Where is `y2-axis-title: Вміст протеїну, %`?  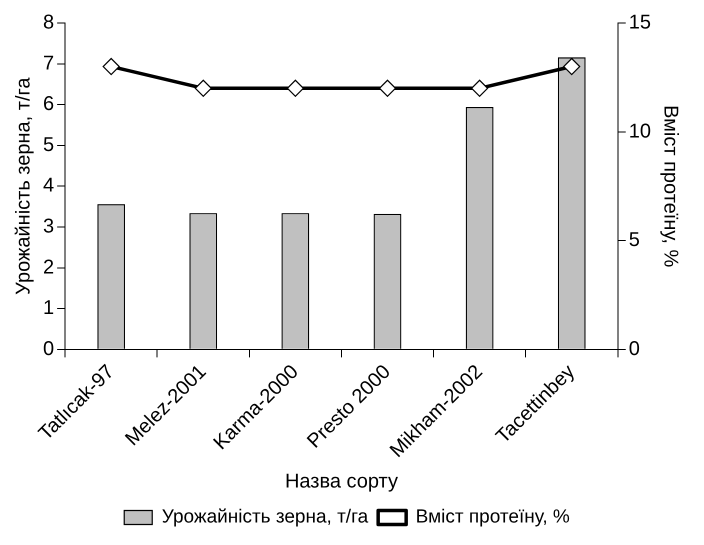
y2-axis-title: Вміст протеїну, % is located at coordinates (670, 186).